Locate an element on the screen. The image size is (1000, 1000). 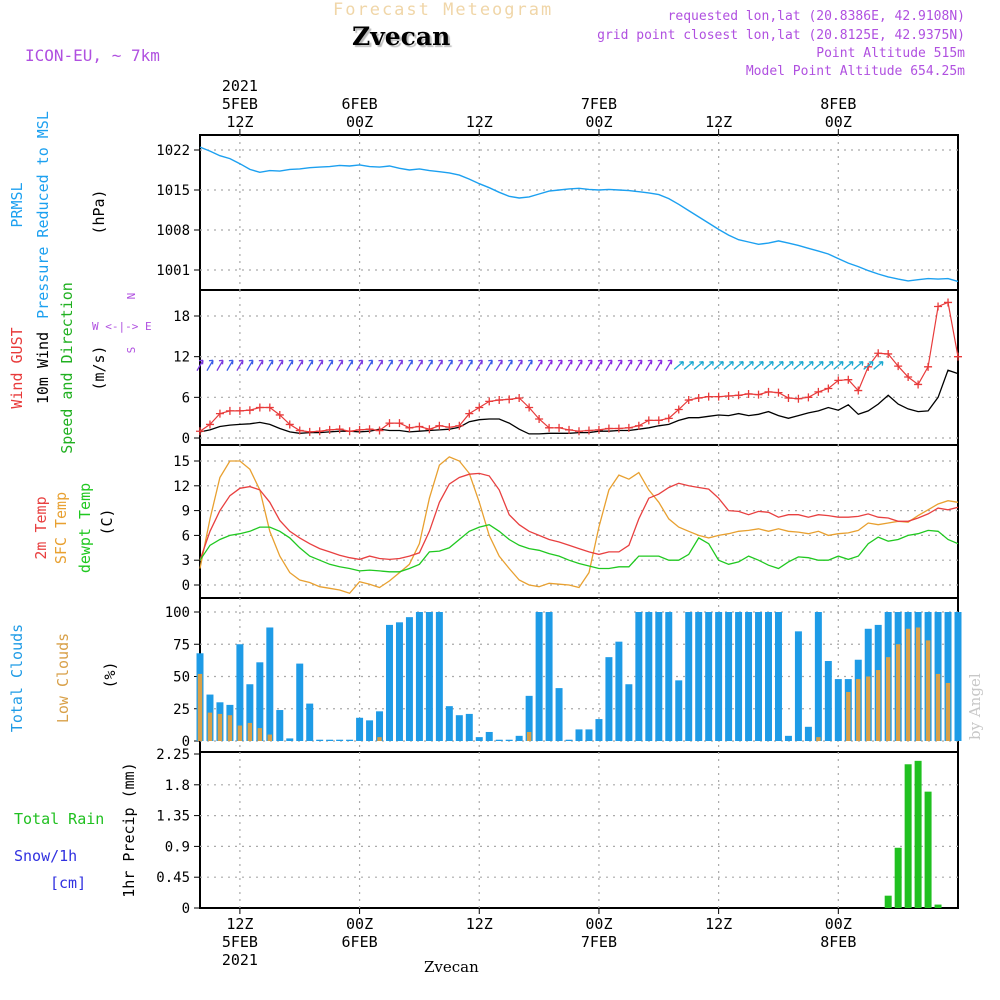
y-tick-label: 1001 is located at coordinates (173, 271).